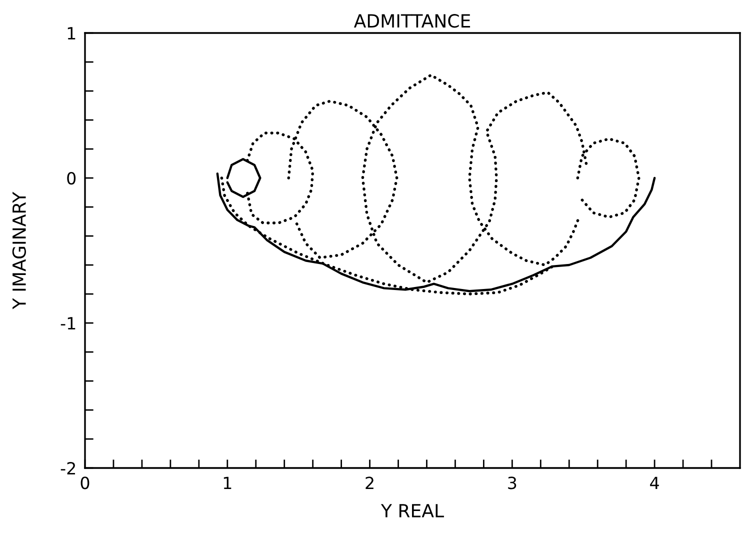 Image resolution: width=746 pixels, height=535 pixels. What do you see at coordinates (85, 483) in the screenshot?
I see `x-tick-label: 0` at bounding box center [85, 483].